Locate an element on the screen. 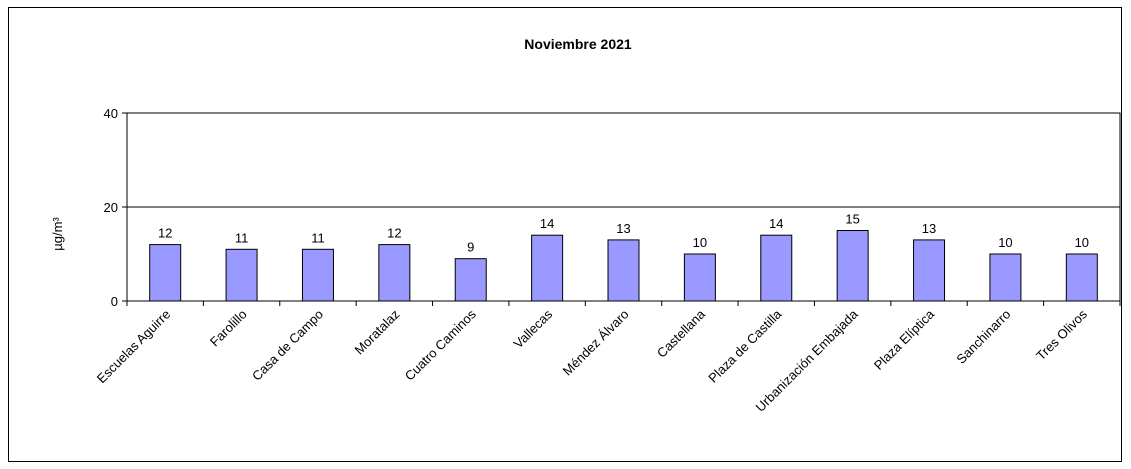 The height and width of the screenshot is (469, 1131). x-category-label: Sanchinarro is located at coordinates (983, 337).